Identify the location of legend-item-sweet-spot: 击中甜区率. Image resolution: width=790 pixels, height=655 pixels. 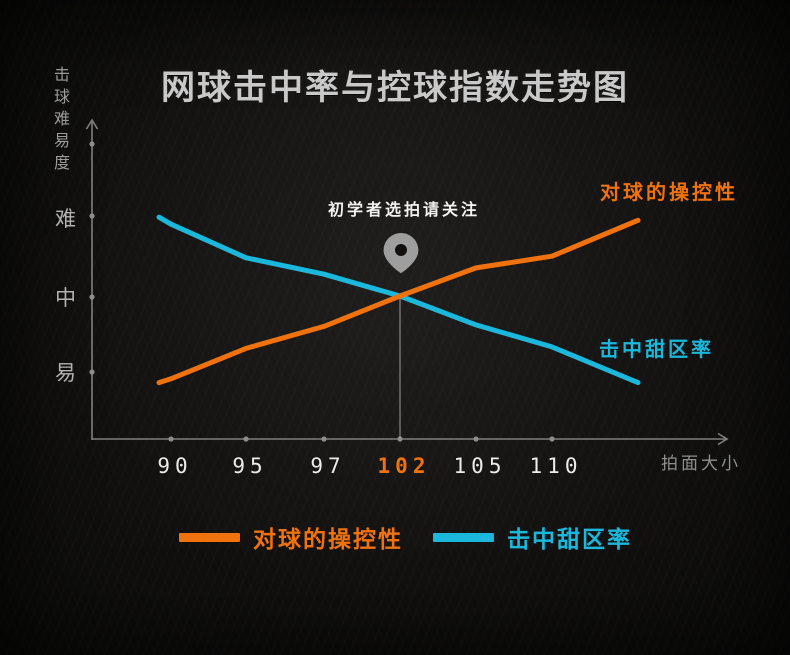
(532, 537).